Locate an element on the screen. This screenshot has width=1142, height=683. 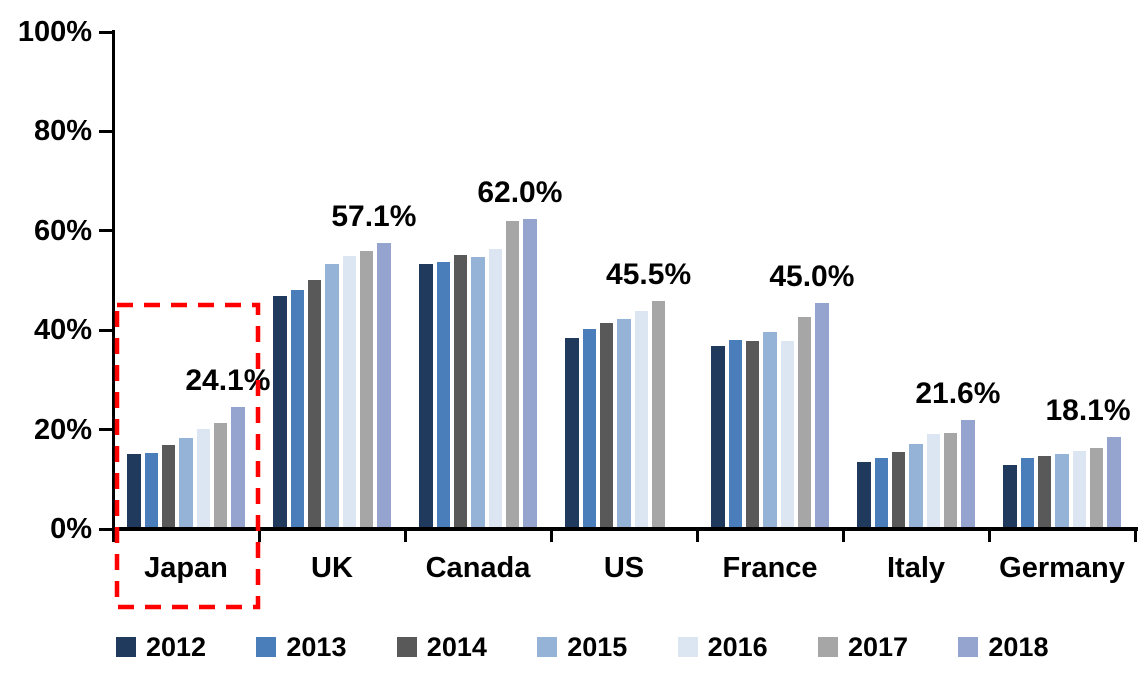
value-label: 57.1% is located at coordinates (374, 217).